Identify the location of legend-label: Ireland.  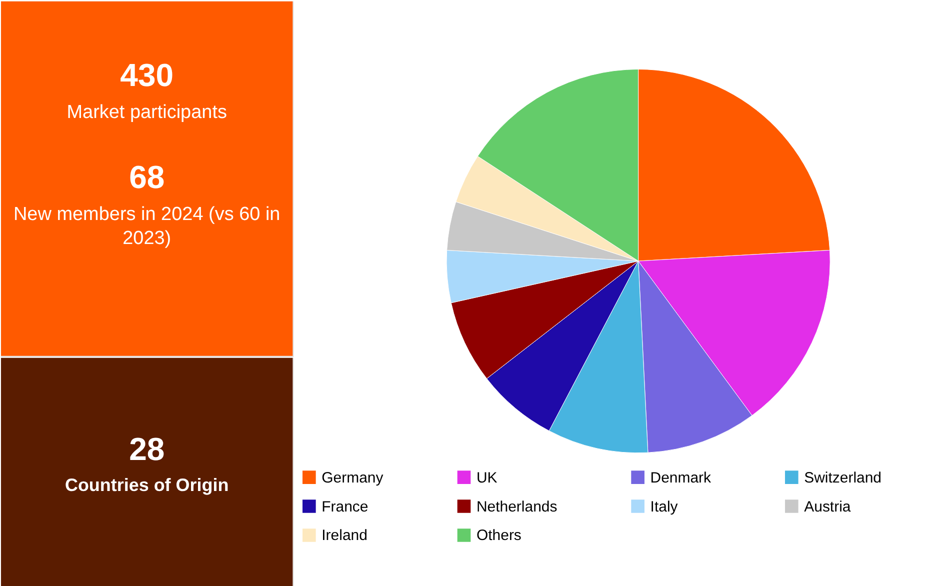
(345, 535).